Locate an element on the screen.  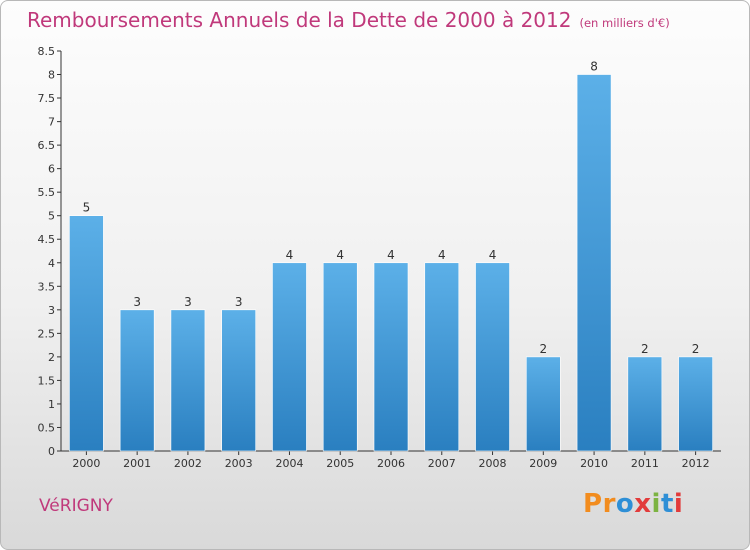
y-tick-label: 6 is located at coordinates (51, 169).